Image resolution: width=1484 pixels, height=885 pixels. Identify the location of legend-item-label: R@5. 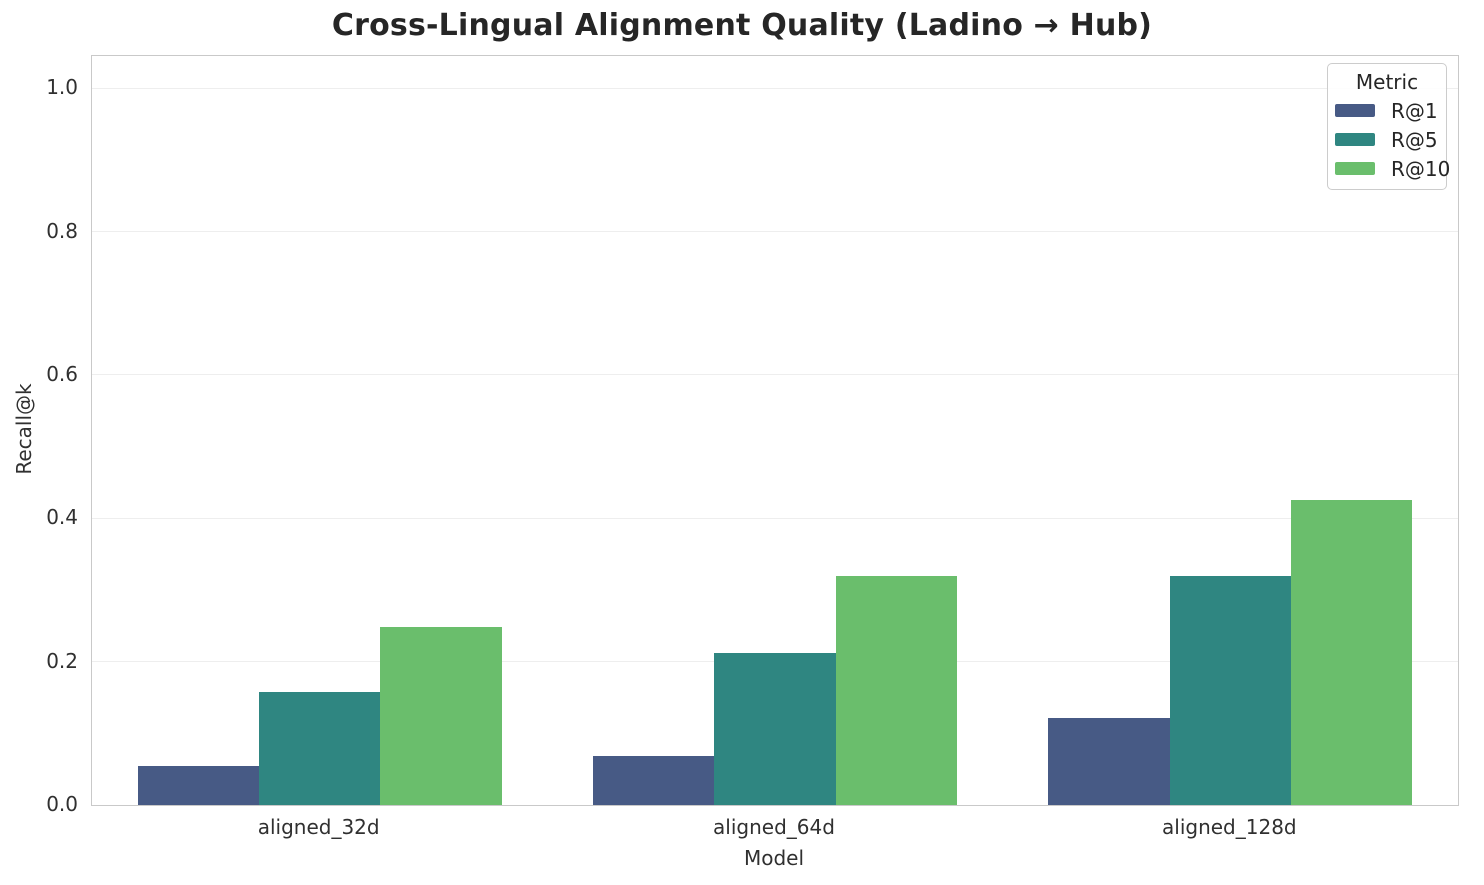
(1414, 139).